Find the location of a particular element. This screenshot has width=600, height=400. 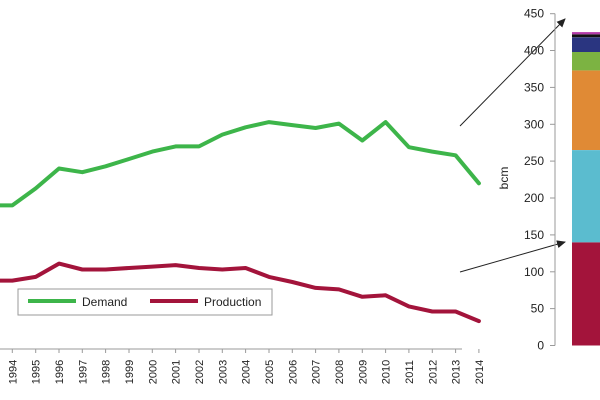

stack-tick-label: 400 is located at coordinates (534, 51).